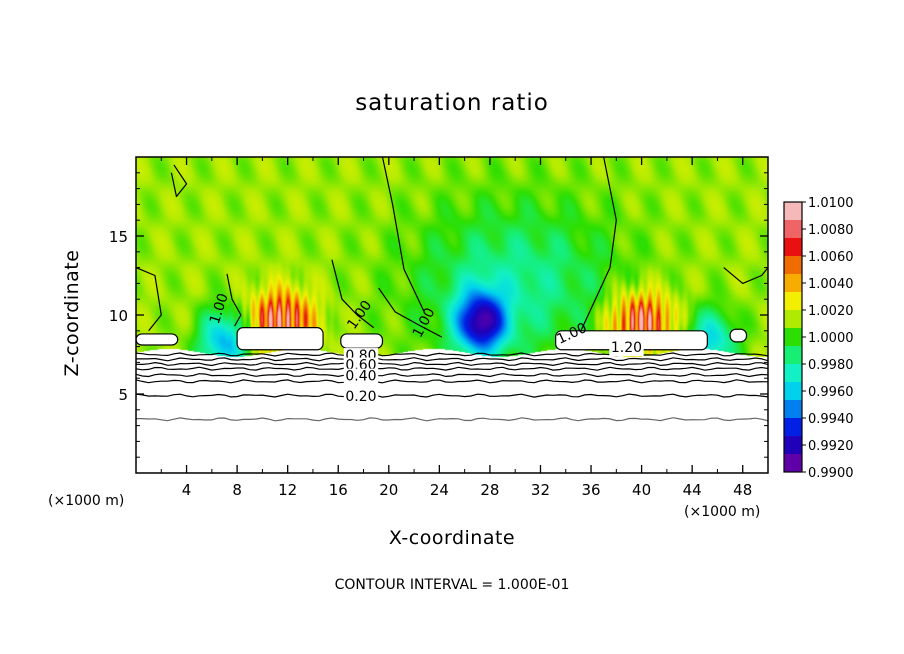  I want to click on y-axis-label: Z-coordinate, so click(72, 313).